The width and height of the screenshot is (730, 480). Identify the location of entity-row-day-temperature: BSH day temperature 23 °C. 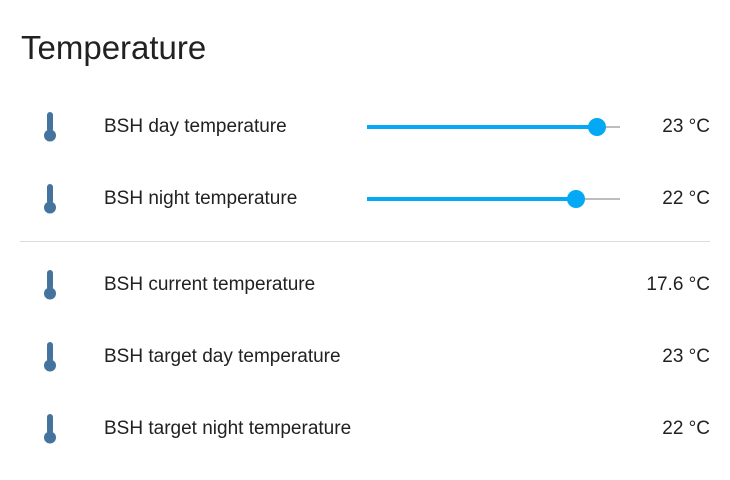
(365, 127).